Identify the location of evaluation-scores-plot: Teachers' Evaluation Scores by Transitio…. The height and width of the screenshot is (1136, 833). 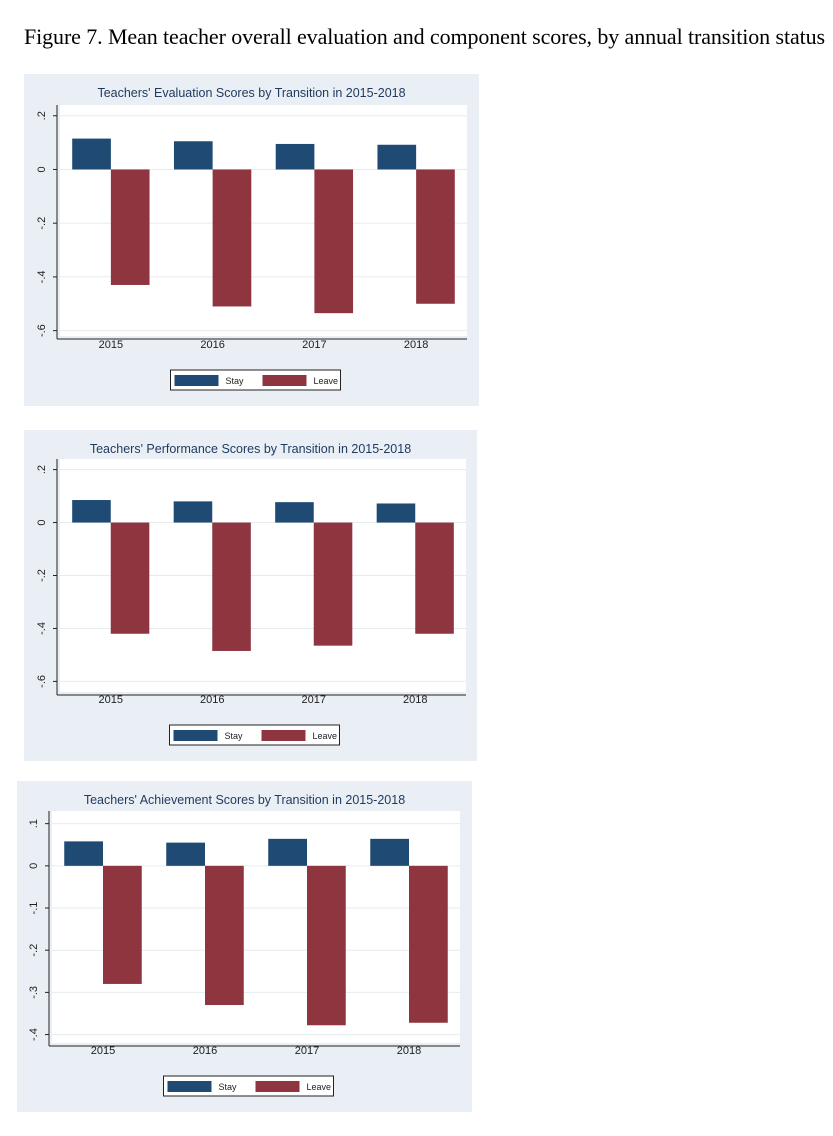
(251, 238).